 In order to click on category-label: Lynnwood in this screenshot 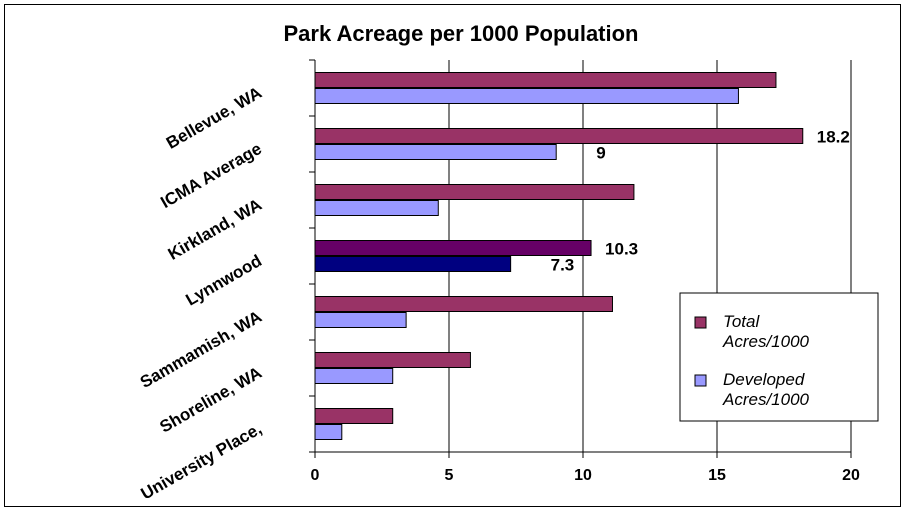, I will do `click(223, 280)`.